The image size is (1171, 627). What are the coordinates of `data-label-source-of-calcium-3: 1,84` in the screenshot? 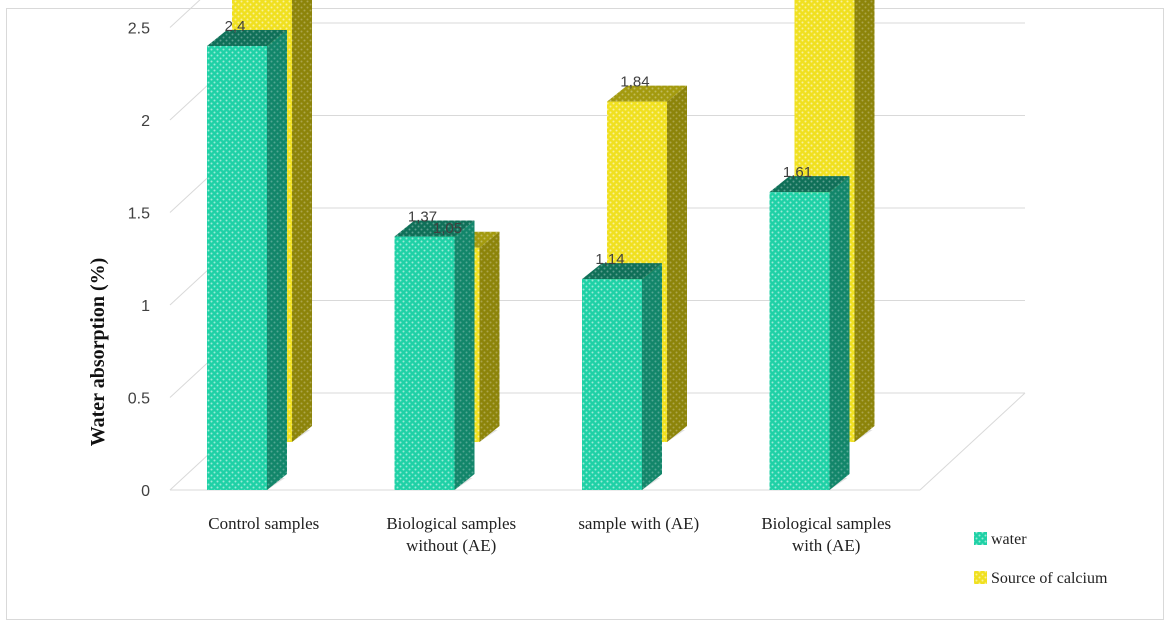 It's located at (634, 82).